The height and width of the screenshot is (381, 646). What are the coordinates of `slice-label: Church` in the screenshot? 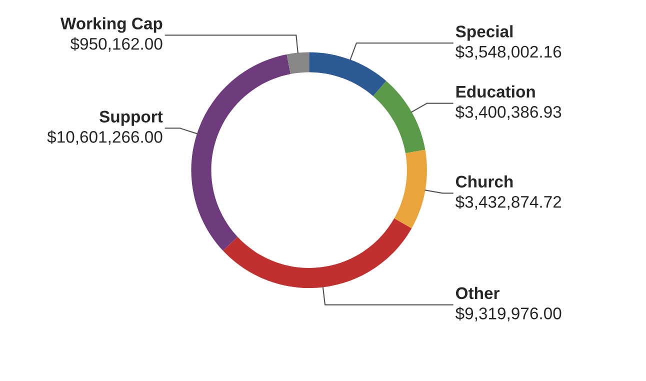 It's located at (484, 181).